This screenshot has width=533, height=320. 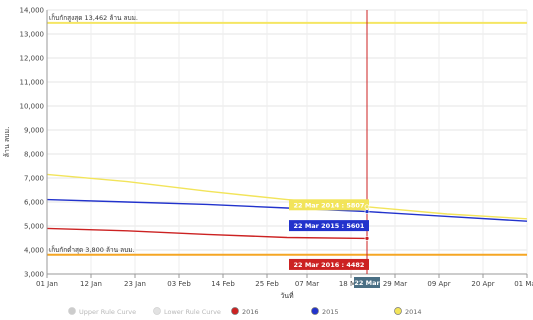 I want to click on y-tick-label: 10,000, so click(x=32, y=107).